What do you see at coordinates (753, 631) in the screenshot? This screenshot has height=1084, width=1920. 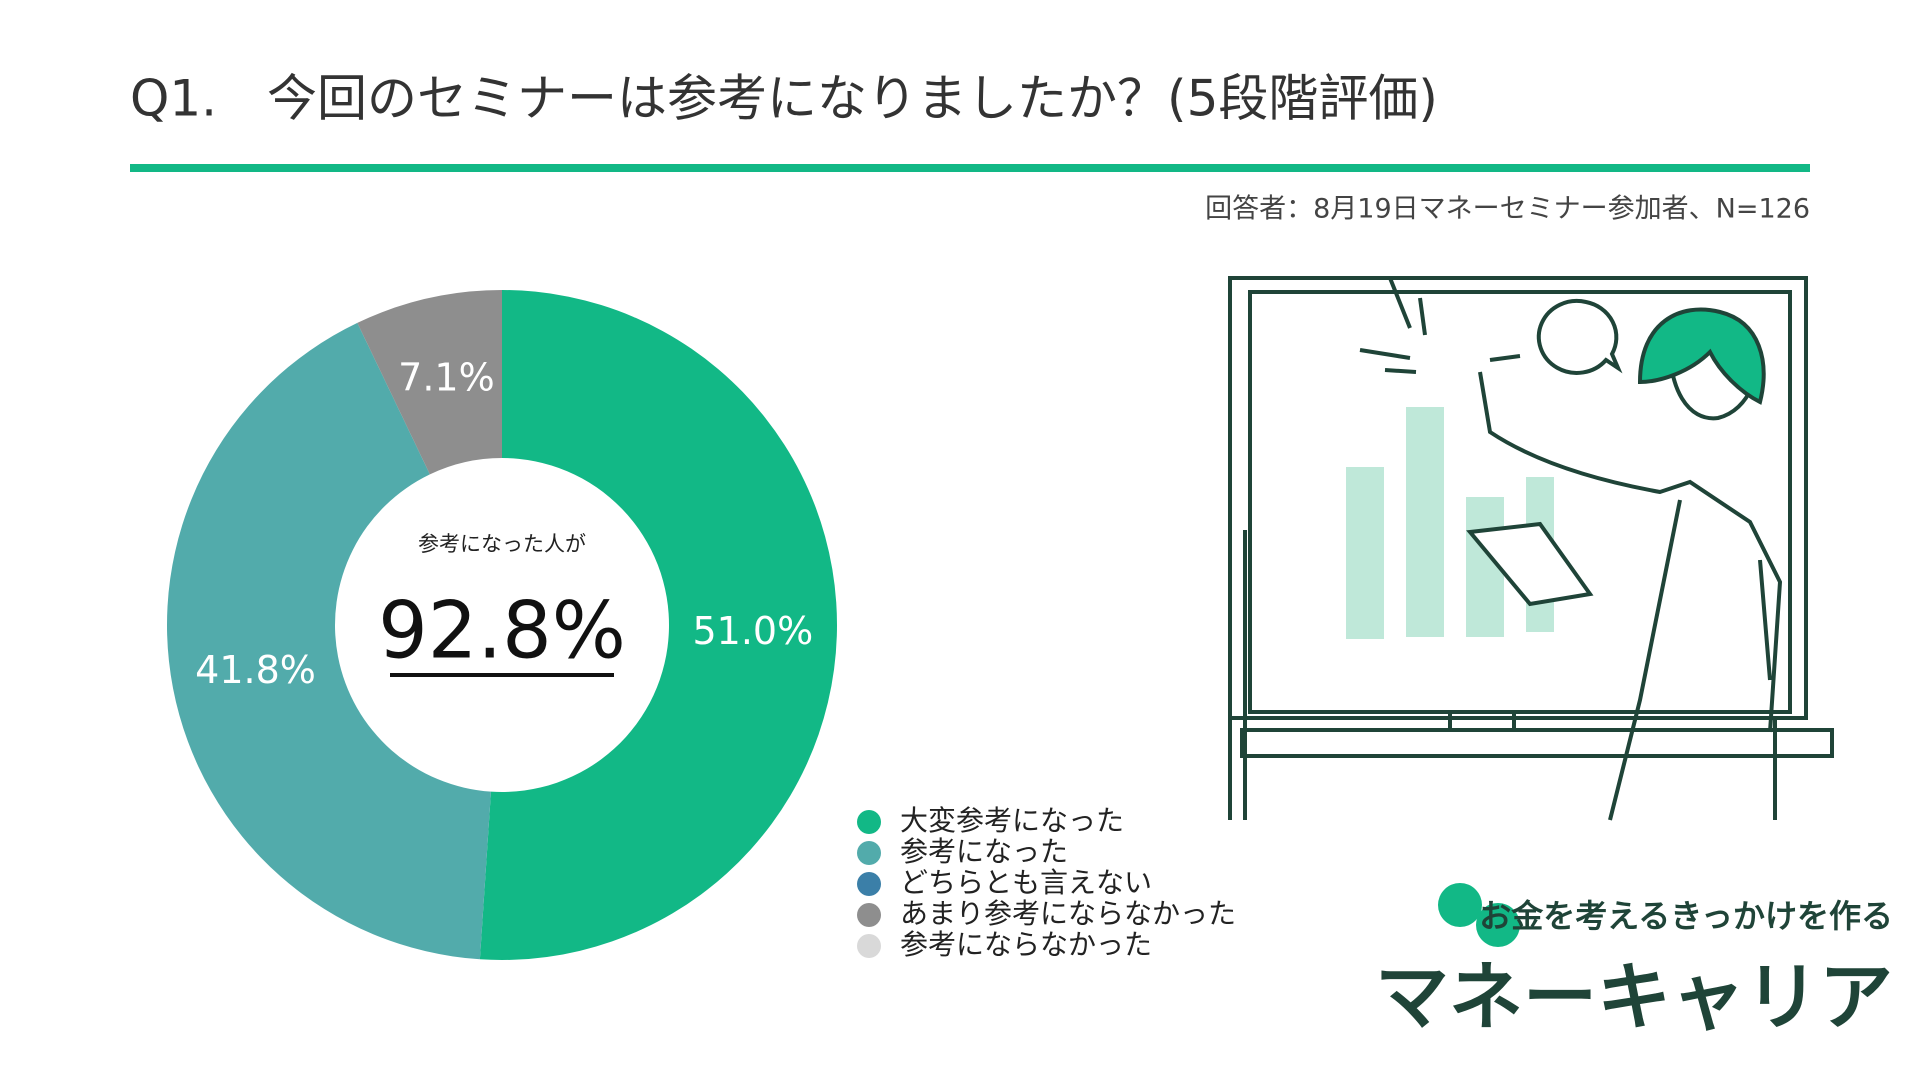 I see `value-label: 51.0%` at bounding box center [753, 631].